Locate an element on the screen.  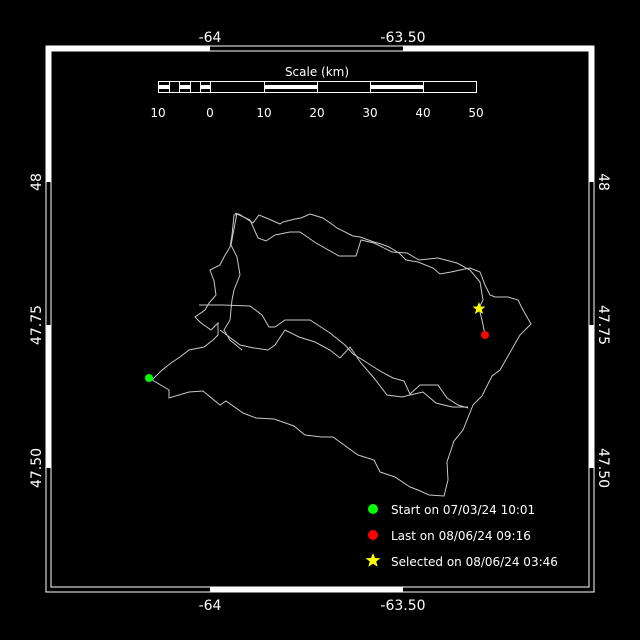
scale-bar: Scale (km) 10 0 10 20 30 40 50 is located at coordinates (316, 92).